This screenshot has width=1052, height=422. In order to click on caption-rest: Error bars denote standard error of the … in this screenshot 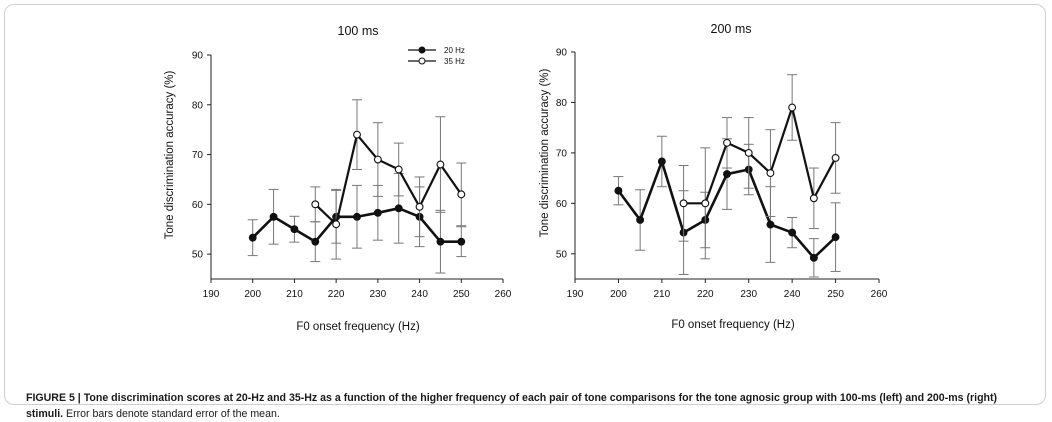, I will do `click(171, 414)`.